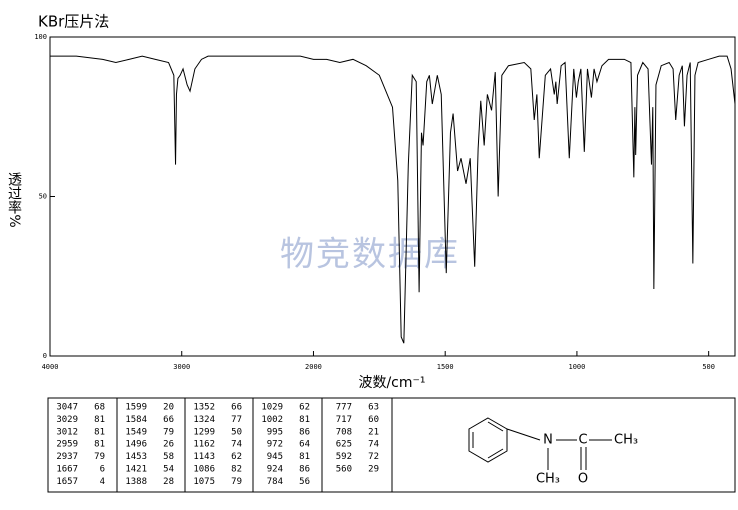 The height and width of the screenshot is (510, 738). I want to click on peak-wavenumber: 1075, so click(204, 482).